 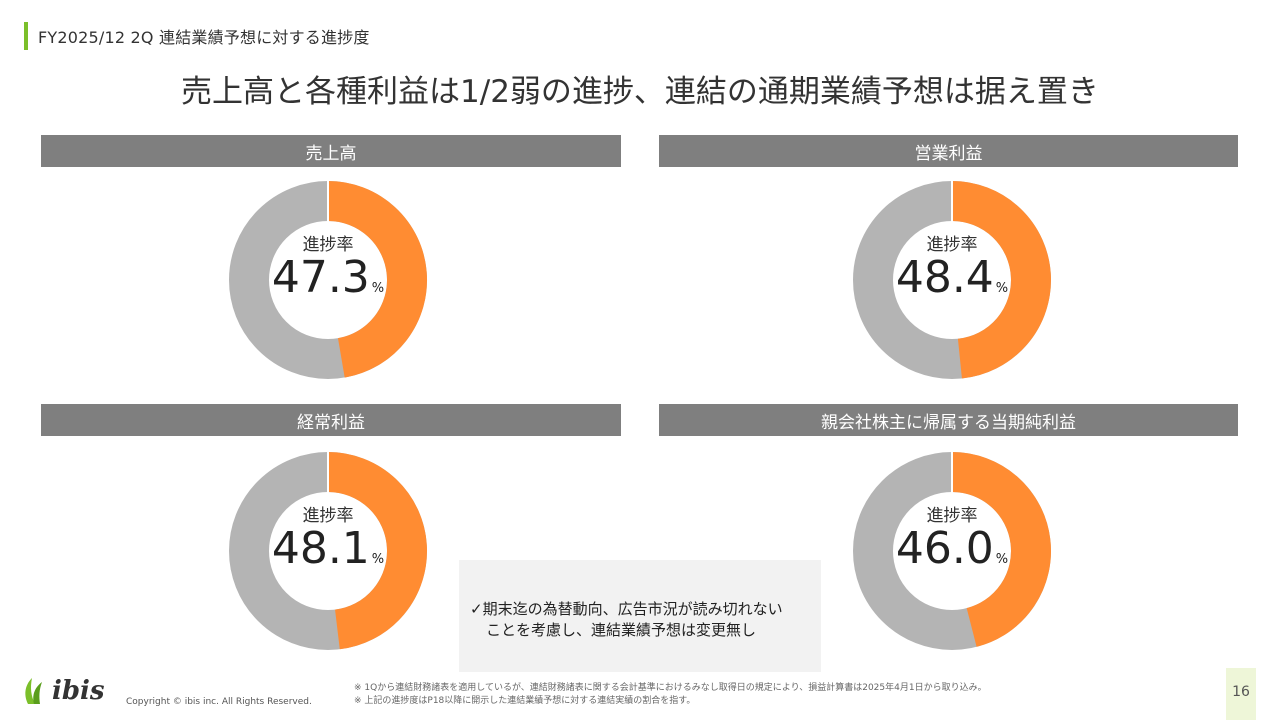 I want to click on slide-title: 売上高と各種利益は1/2弱の進捗、連結の通期業績予想は据え置き, so click(x=640, y=92).